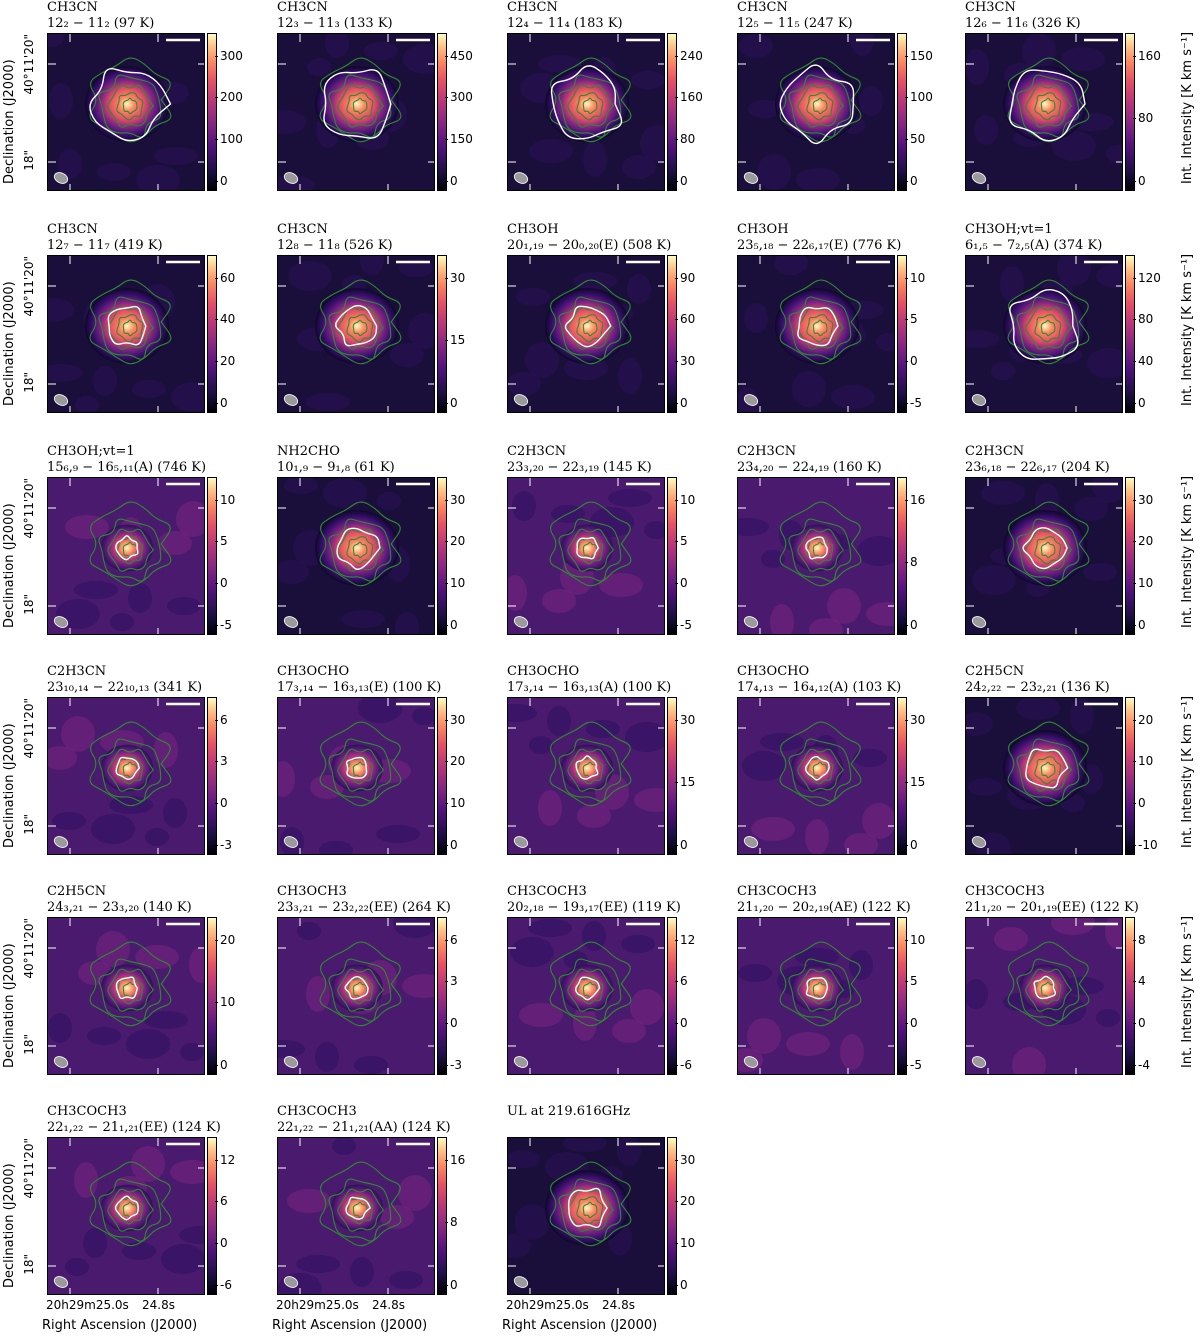 This screenshot has width=1200, height=1344. I want to click on dec-tick-label: 40°11'20", so click(29, 728).